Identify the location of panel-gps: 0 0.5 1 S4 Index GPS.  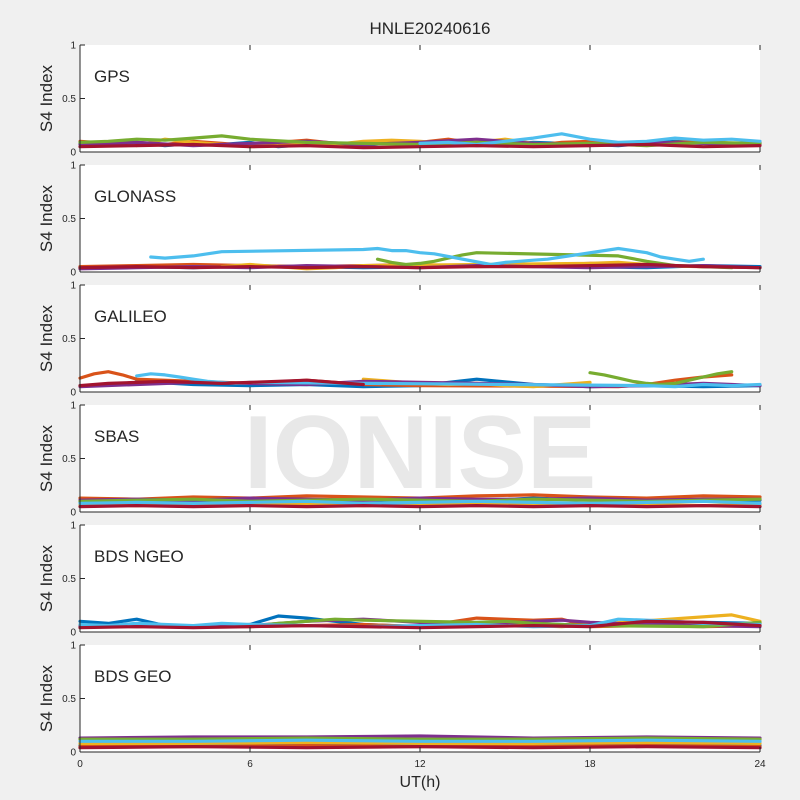
(399, 100).